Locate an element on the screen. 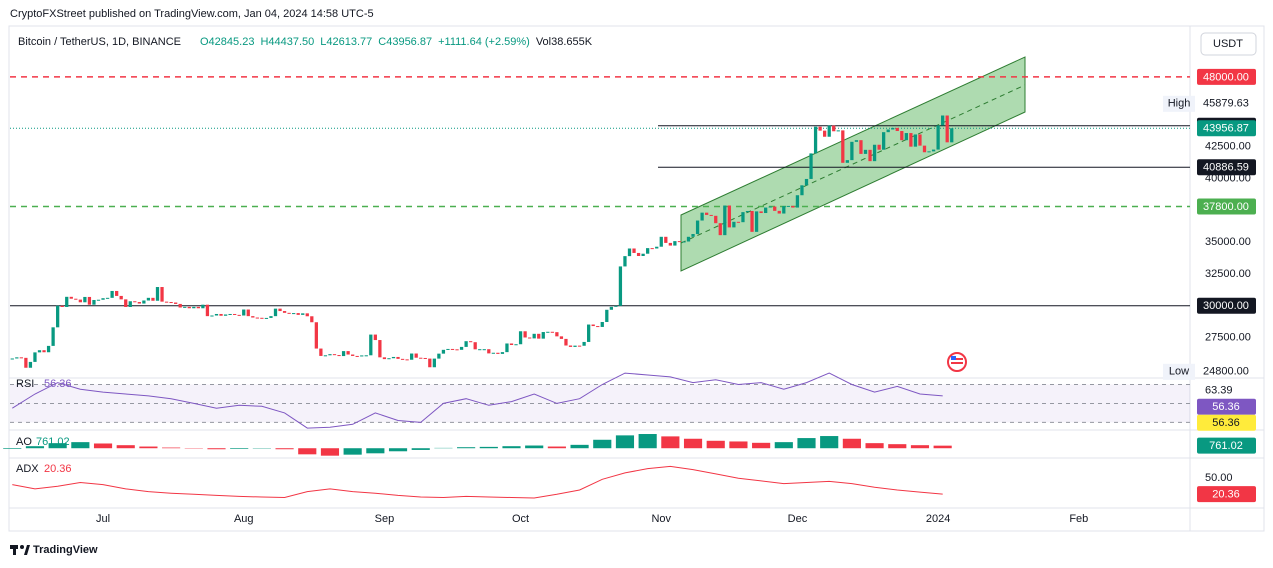 This screenshot has width=1273, height=568. low-label: Low is located at coordinates (1179, 372).